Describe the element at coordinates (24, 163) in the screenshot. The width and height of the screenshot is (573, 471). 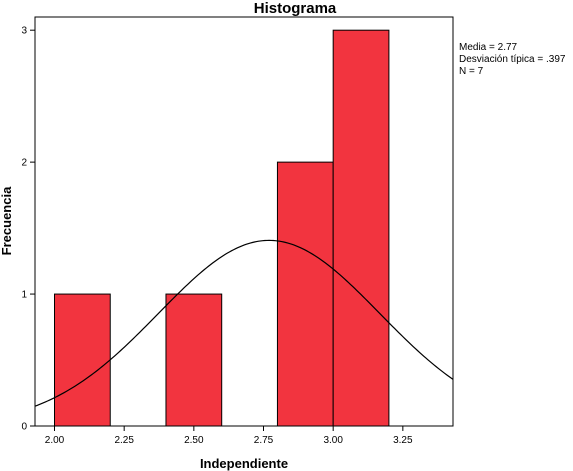
I see `y-tick-label-3: 2` at that location.